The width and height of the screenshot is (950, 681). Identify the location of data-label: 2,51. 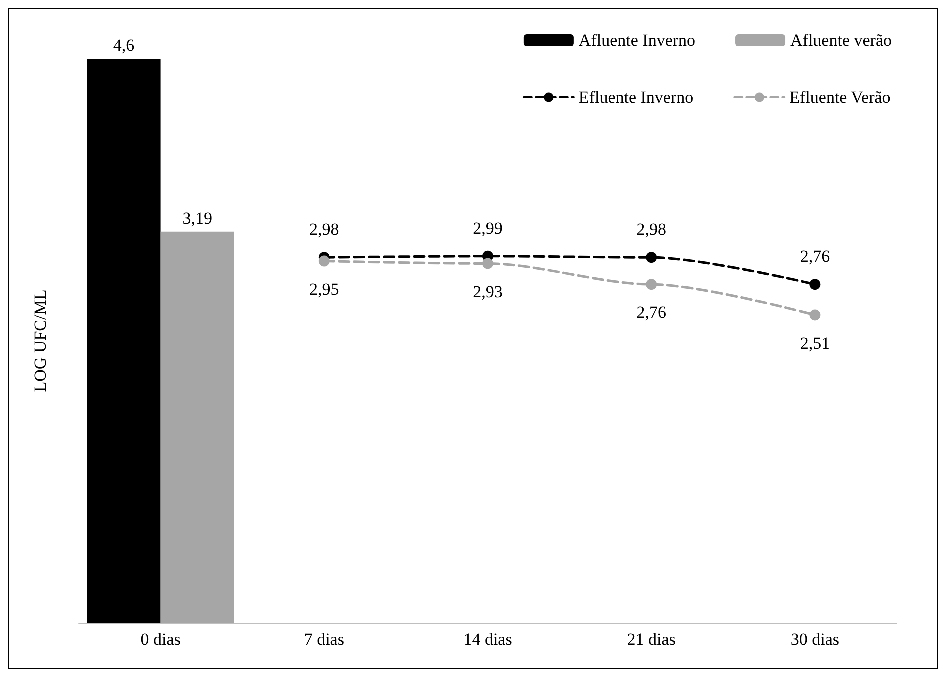
(815, 343).